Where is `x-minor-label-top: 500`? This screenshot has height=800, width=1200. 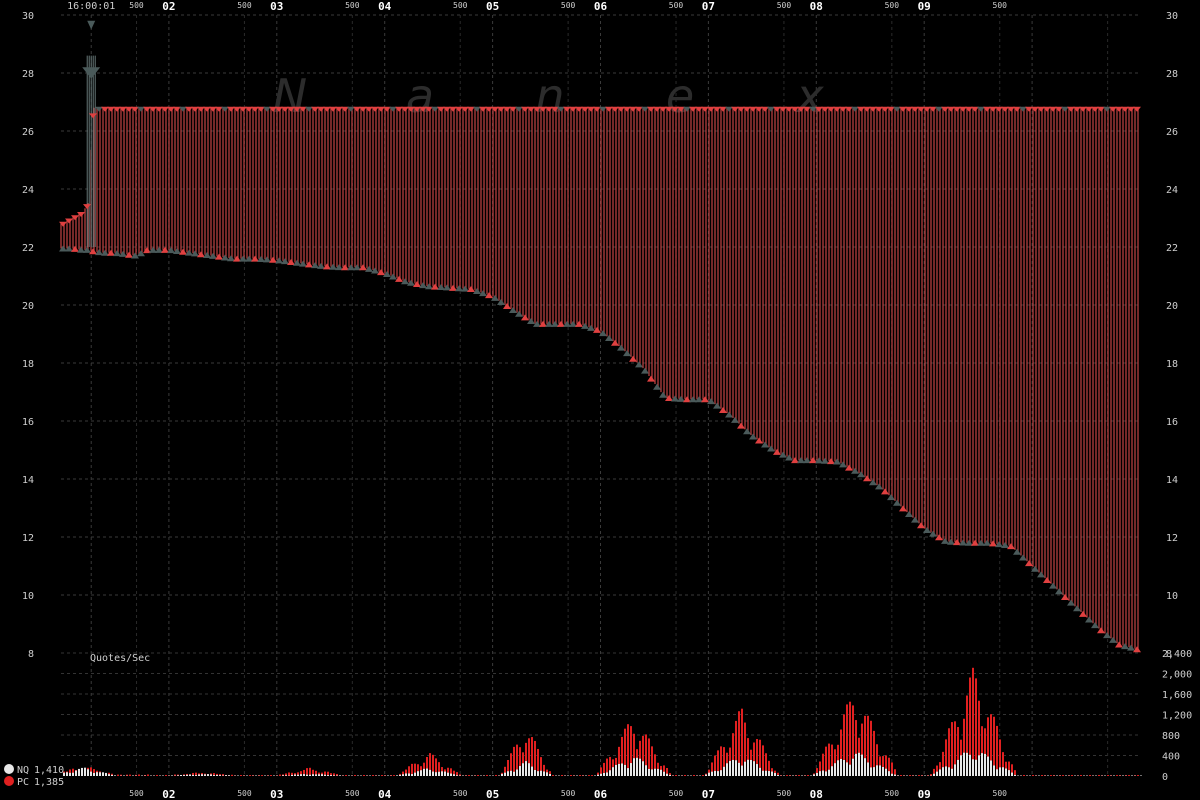 x-minor-label-top: 500 is located at coordinates (568, 5).